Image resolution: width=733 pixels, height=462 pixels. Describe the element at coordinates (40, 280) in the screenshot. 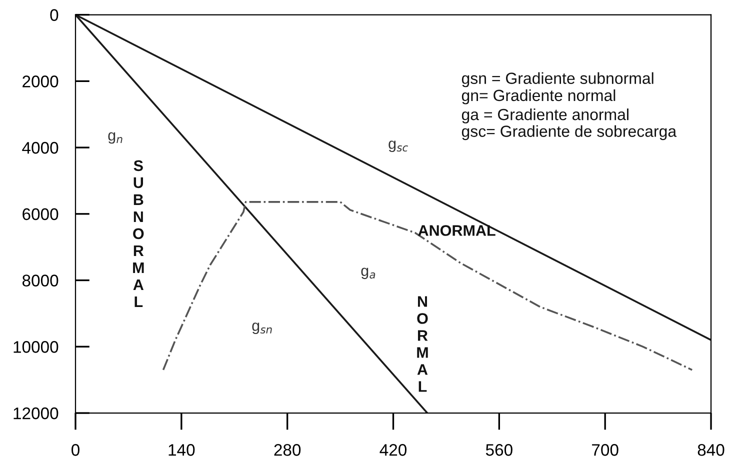

I see `y-tick-label: 8000` at that location.